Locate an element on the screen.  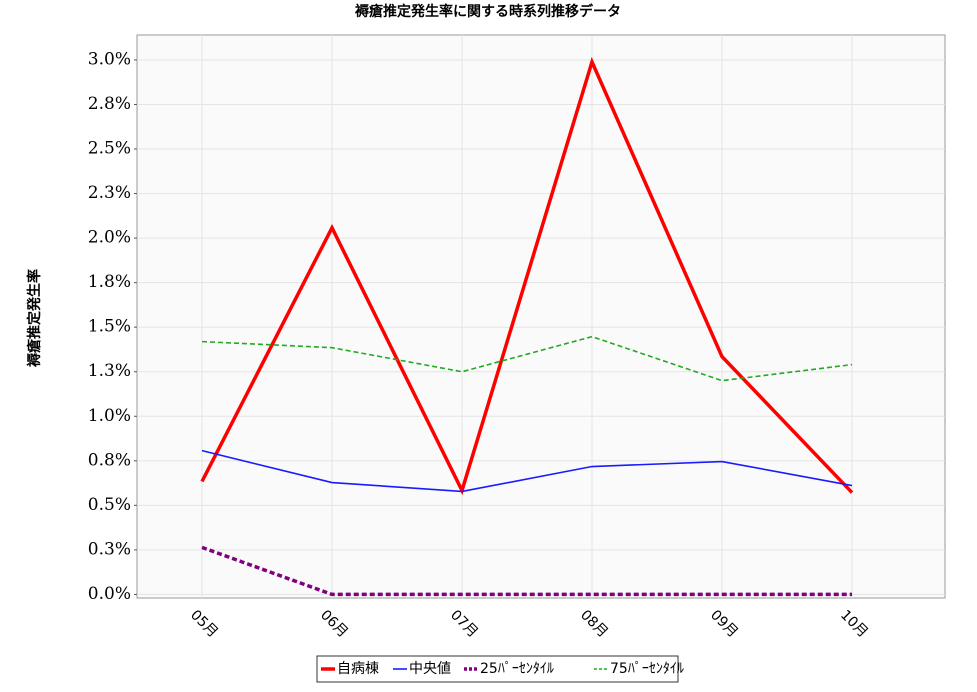
y-tick-label: 0.3% is located at coordinates (109, 549).